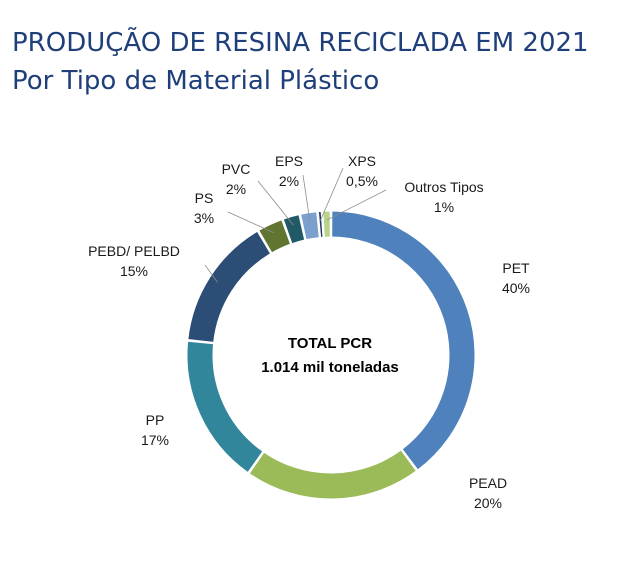 This screenshot has width=635, height=580. I want to click on center-label-line-1: TOTAL PCR, so click(330, 343).